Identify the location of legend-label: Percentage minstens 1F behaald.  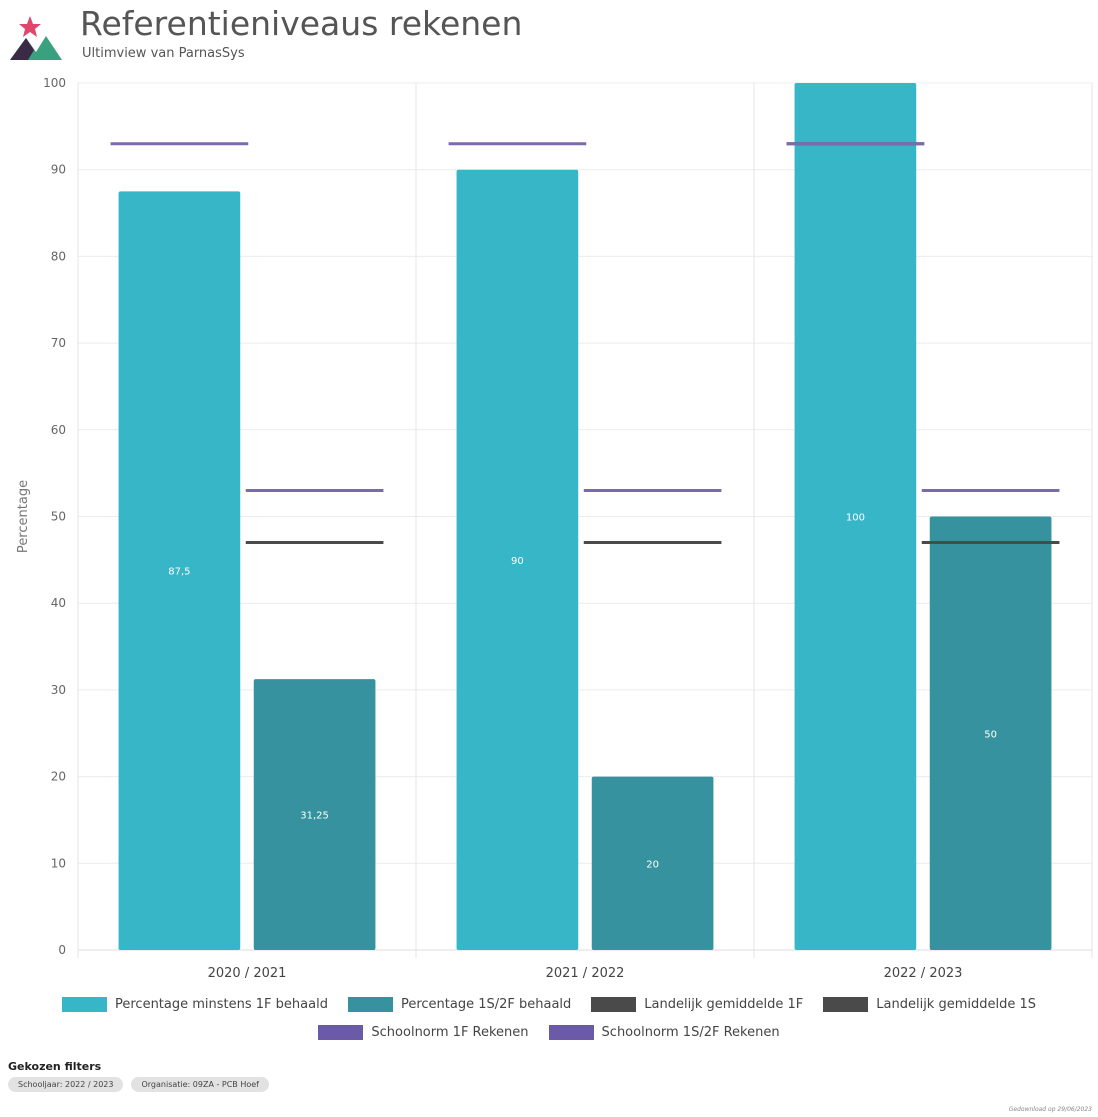
(221, 1004).